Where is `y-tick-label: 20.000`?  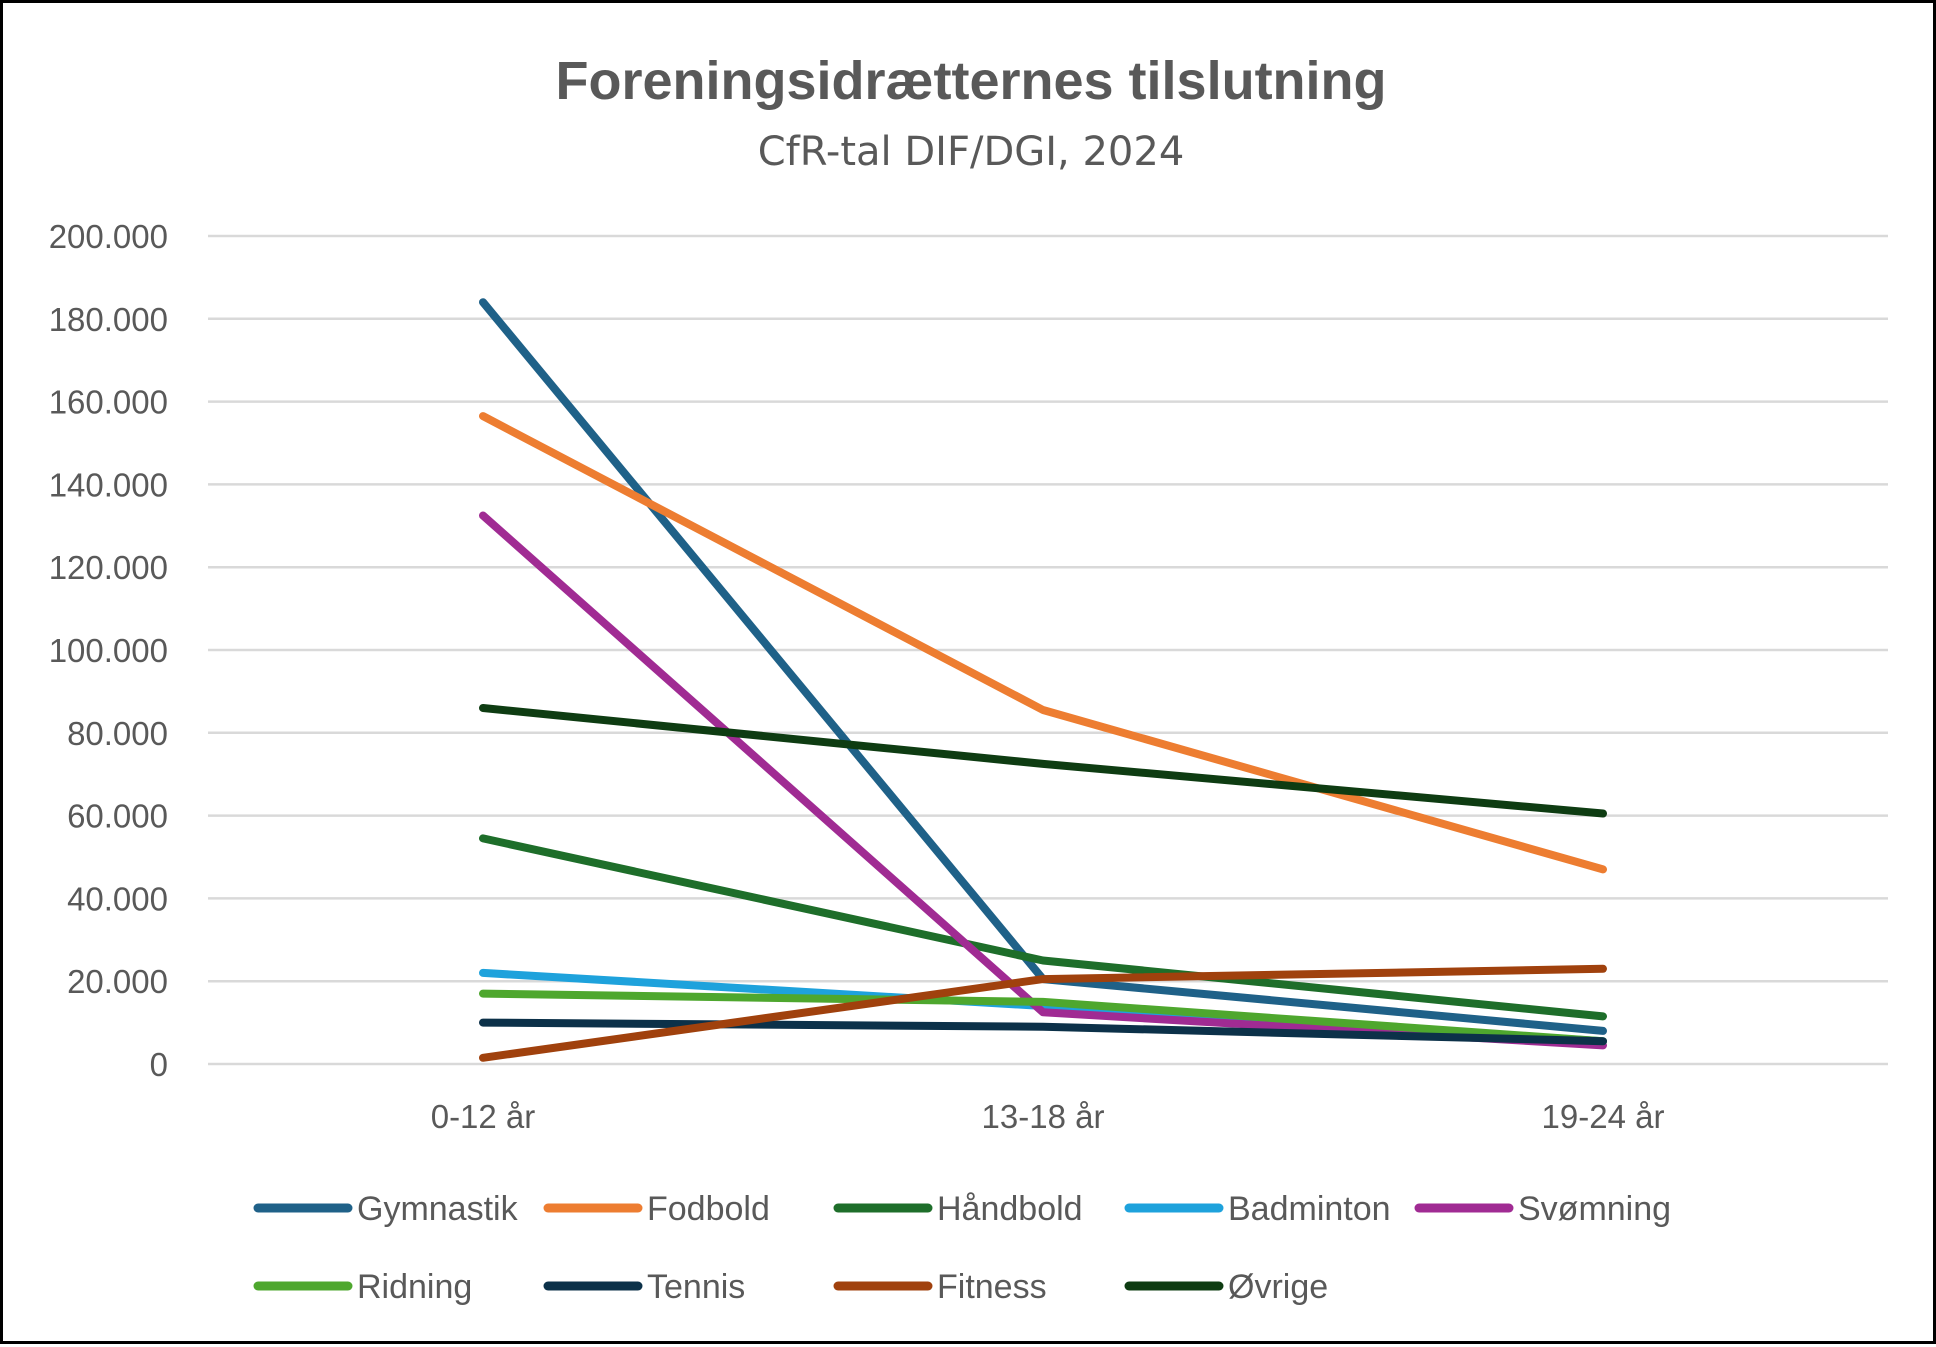 y-tick-label: 20.000 is located at coordinates (117, 981).